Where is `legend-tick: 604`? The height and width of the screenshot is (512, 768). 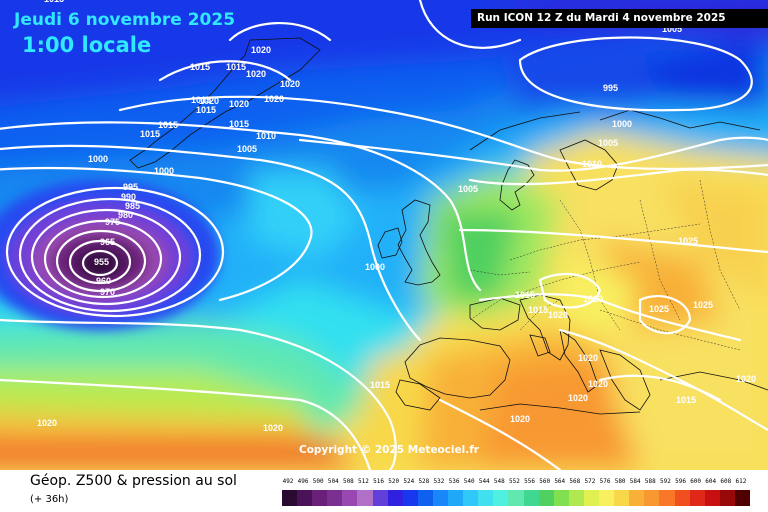
legend-tick: 604 is located at coordinates (711, 481).